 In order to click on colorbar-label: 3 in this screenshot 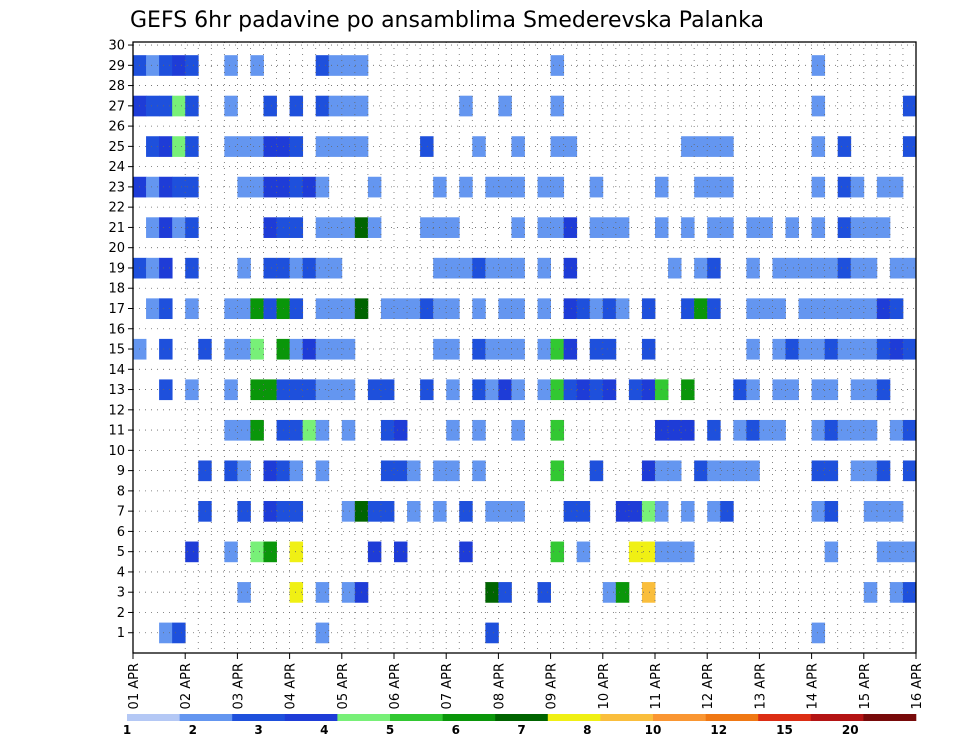, I will do `click(258, 730)`.